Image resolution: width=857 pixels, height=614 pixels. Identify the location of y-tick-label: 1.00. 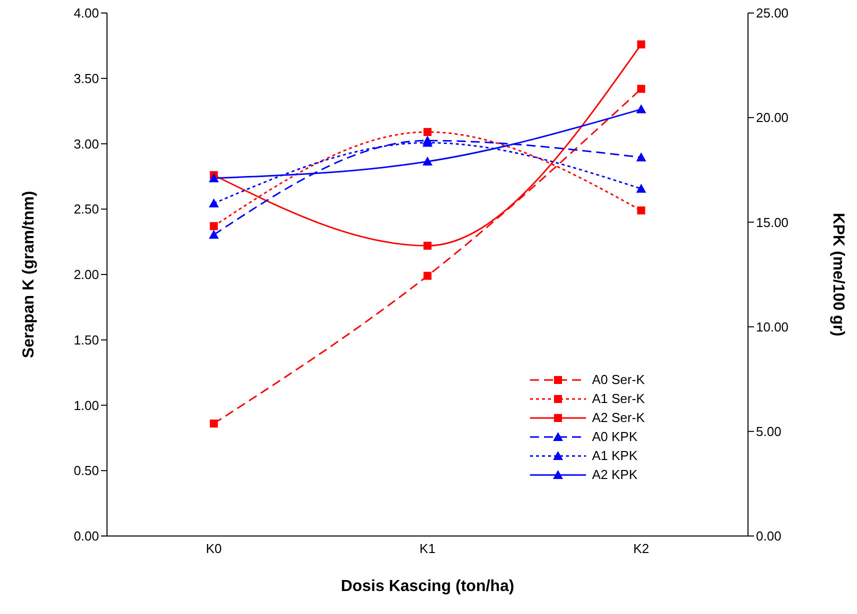
(86, 405).